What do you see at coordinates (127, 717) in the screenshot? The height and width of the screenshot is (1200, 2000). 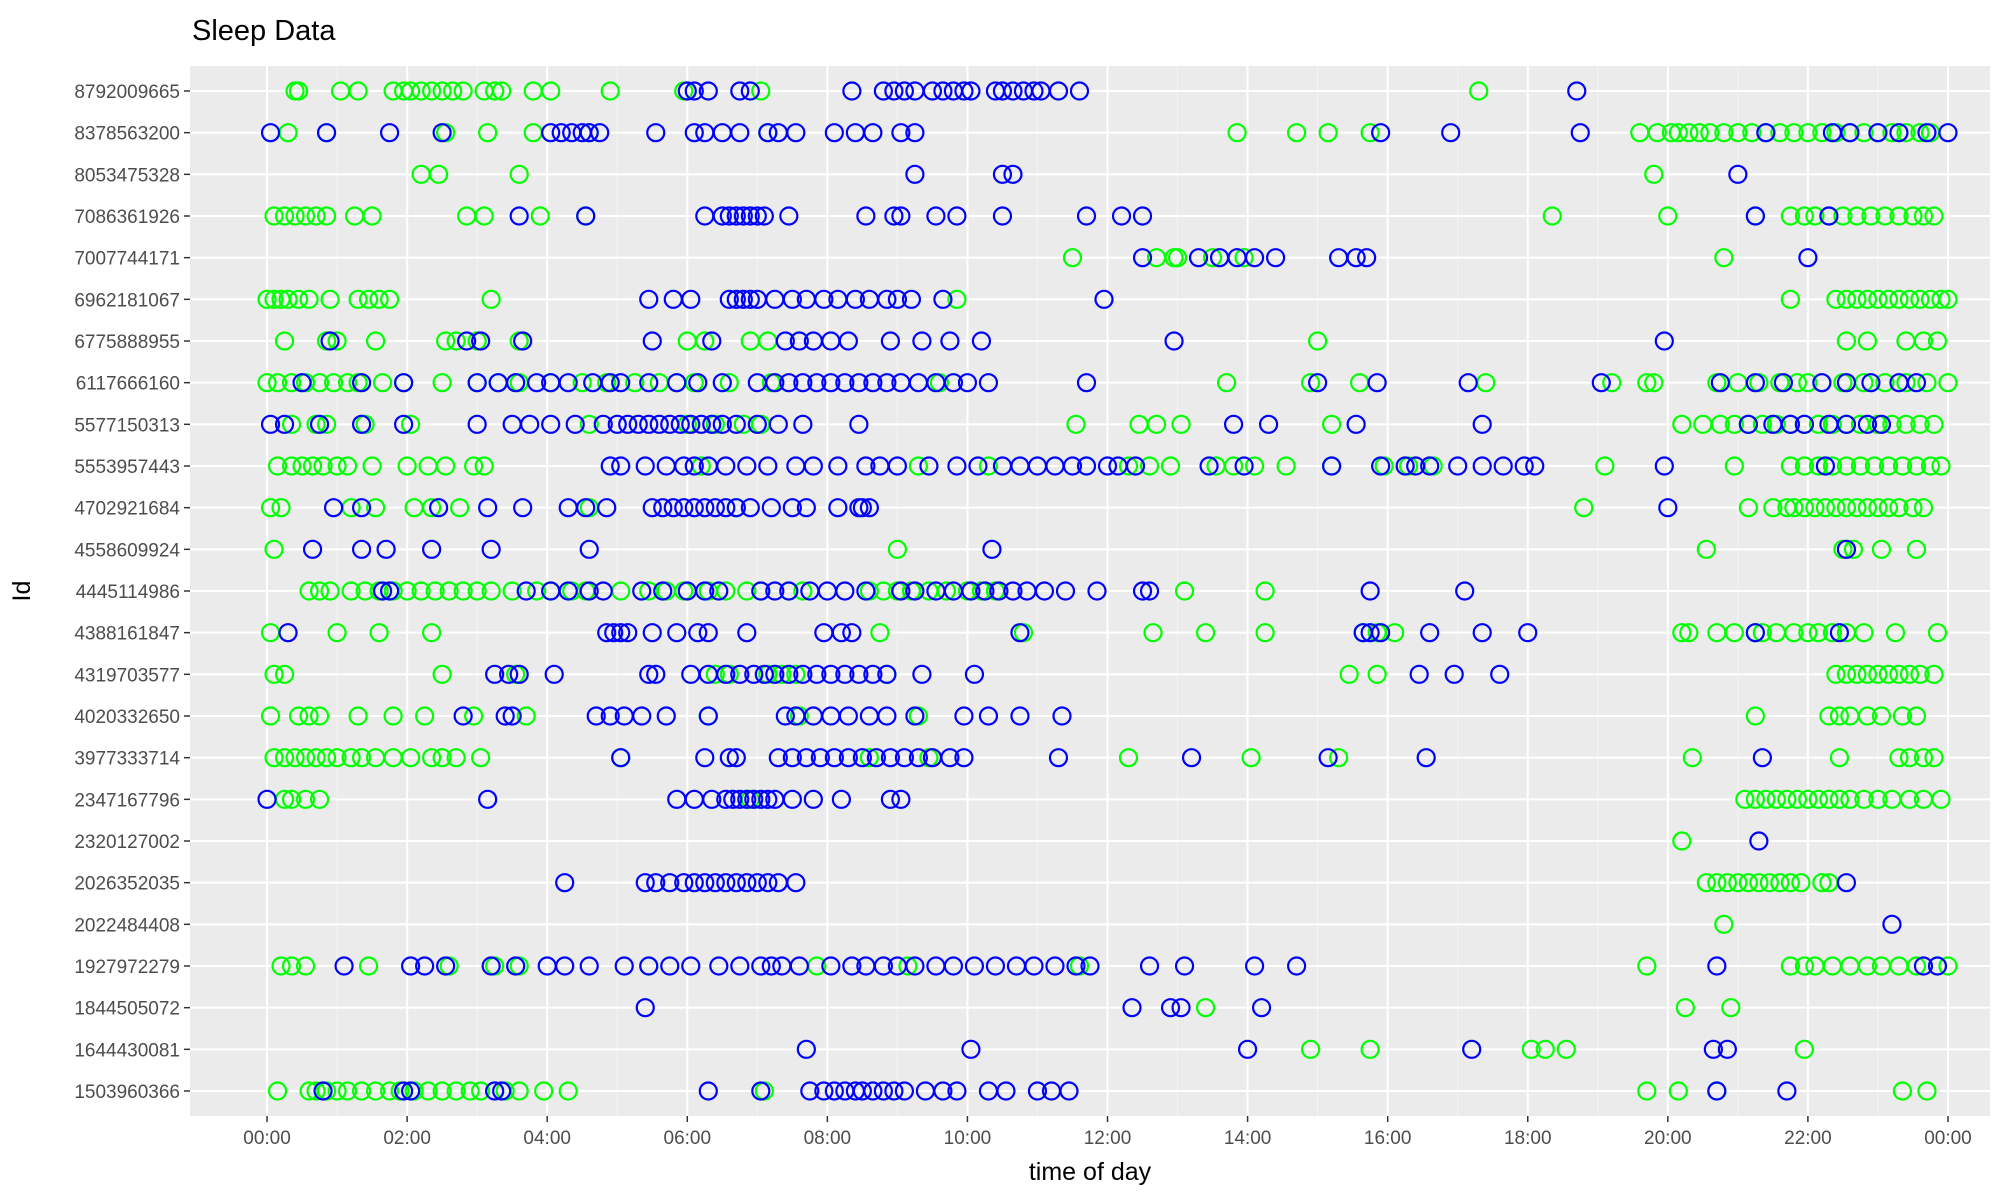 I see `y-tick-label: 4020332650` at bounding box center [127, 717].